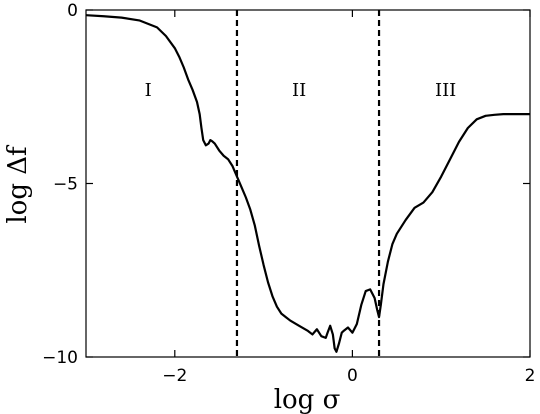 This screenshot has width=540, height=414. Describe the element at coordinates (352, 376) in the screenshot. I see `x-tick-label: 0` at that location.